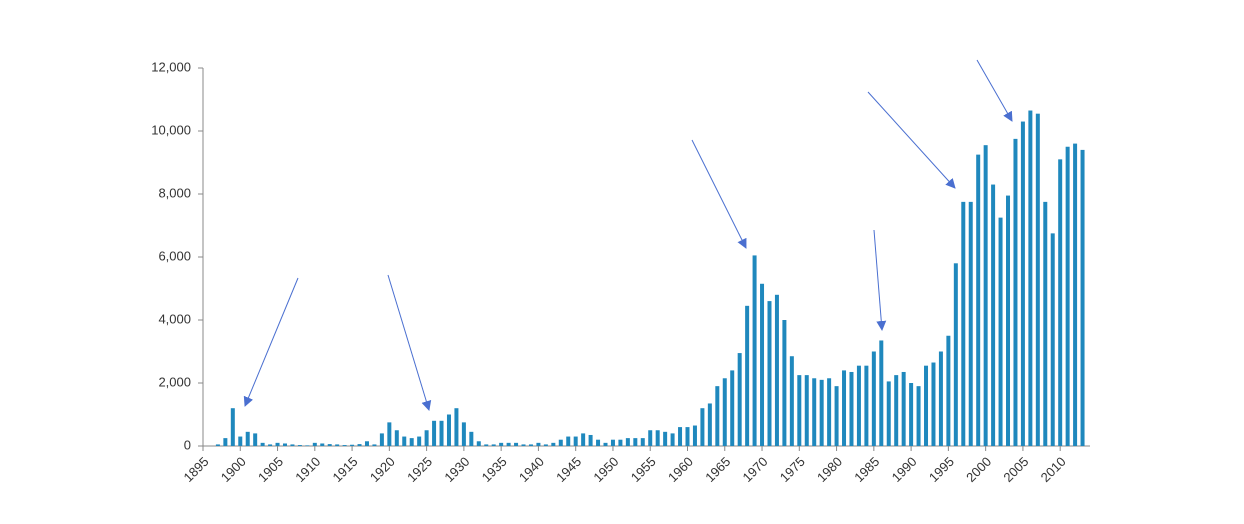  Describe the element at coordinates (187, 444) in the screenshot. I see `y-tick-label: 0` at that location.